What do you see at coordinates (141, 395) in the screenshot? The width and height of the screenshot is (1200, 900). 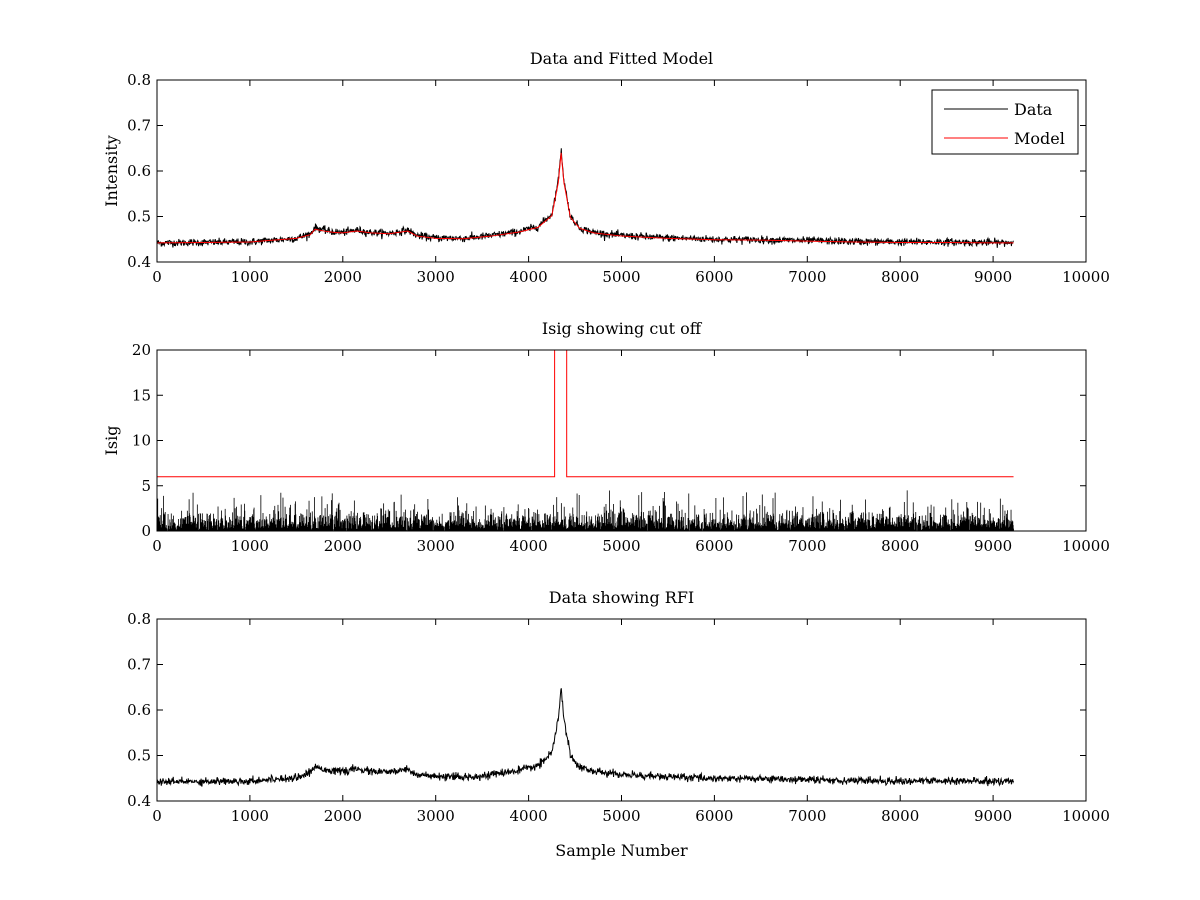 I see `y-tick-label: 15` at bounding box center [141, 395].